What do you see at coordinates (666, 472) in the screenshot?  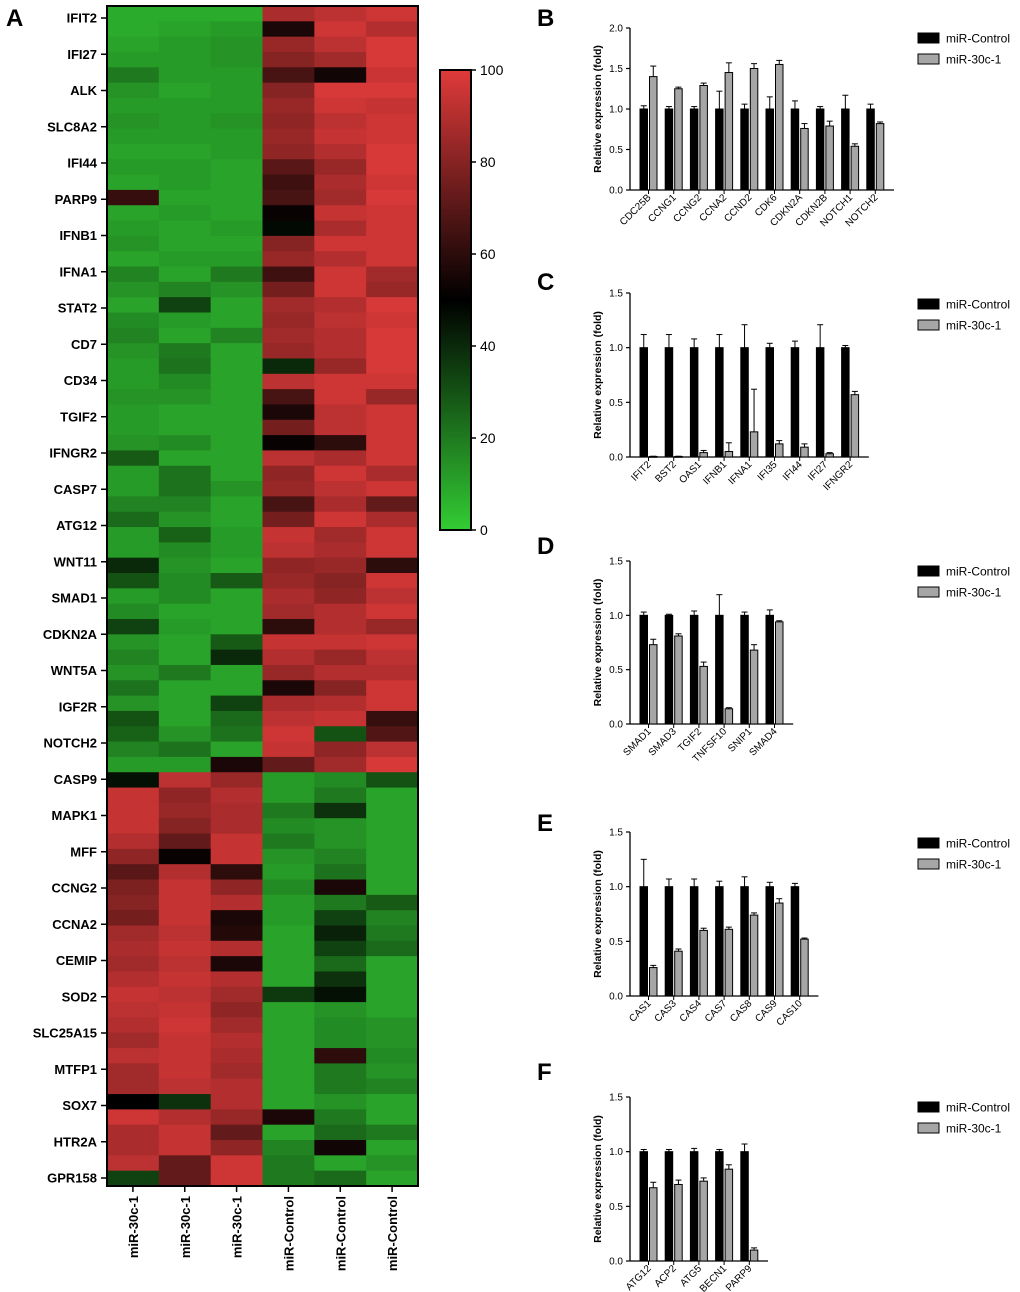 I see `category-label: BST2` at bounding box center [666, 472].